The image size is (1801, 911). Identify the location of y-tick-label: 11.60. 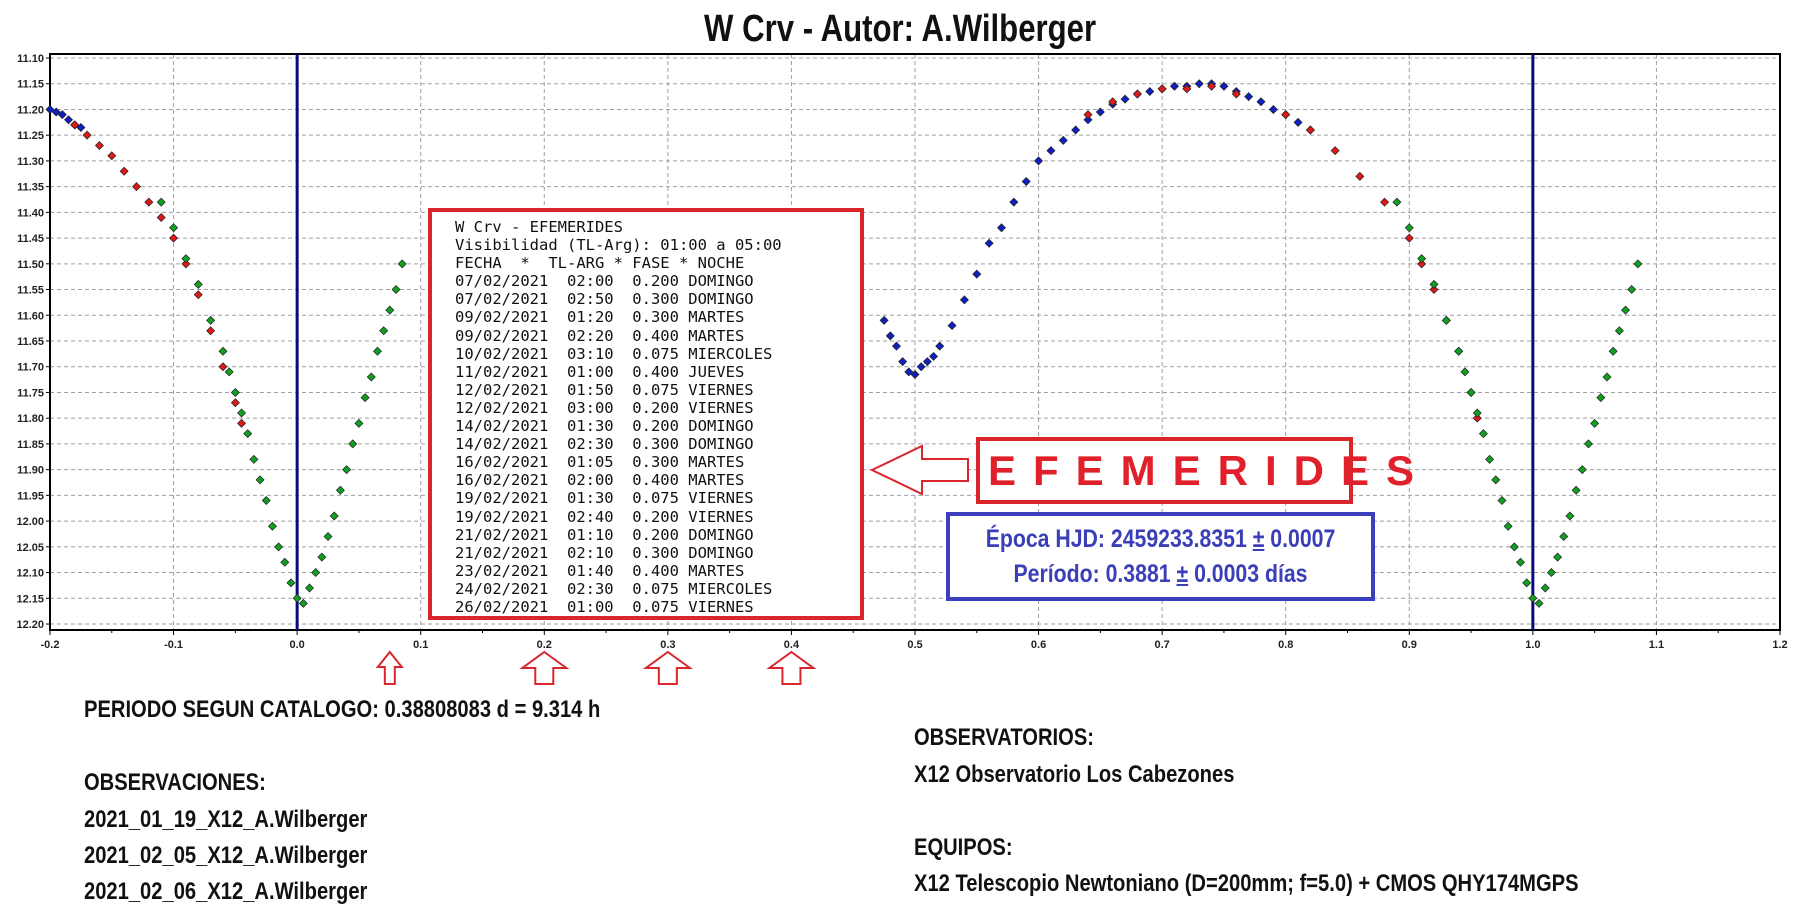
(30, 316).